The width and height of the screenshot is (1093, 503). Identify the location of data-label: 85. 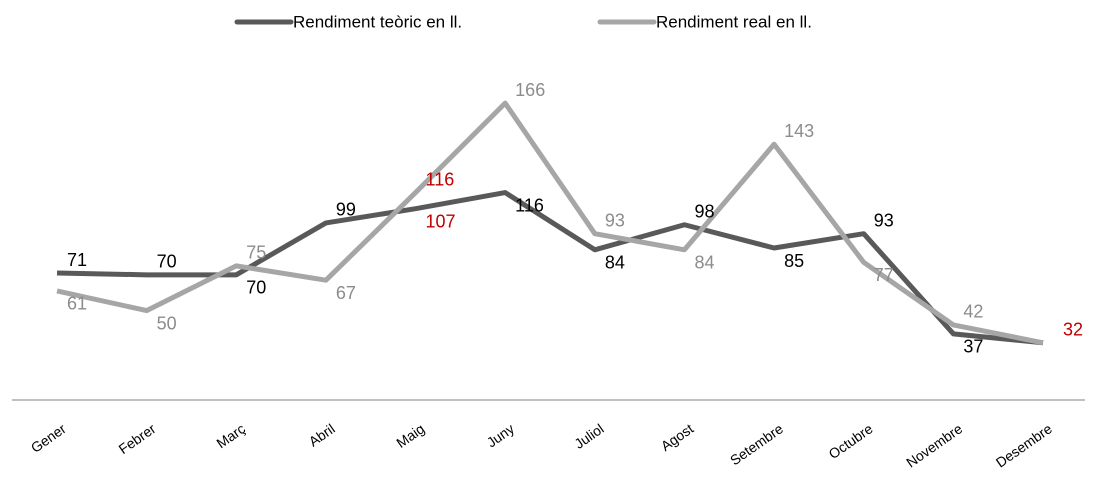
(794, 261).